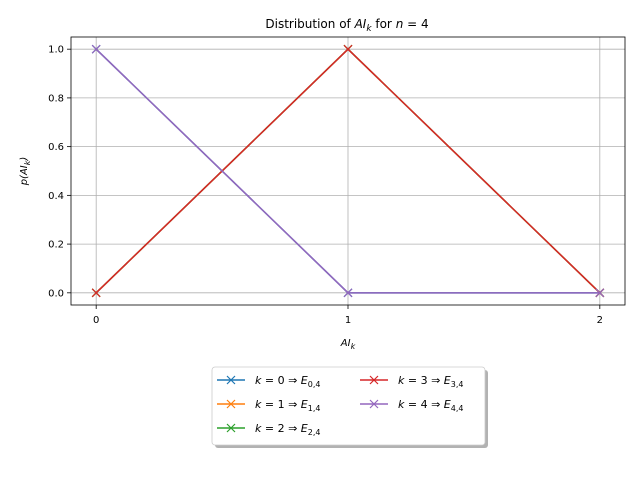 The height and width of the screenshot is (480, 640). Describe the element at coordinates (56, 50) in the screenshot. I see `y-tick-label: 1.0` at that location.